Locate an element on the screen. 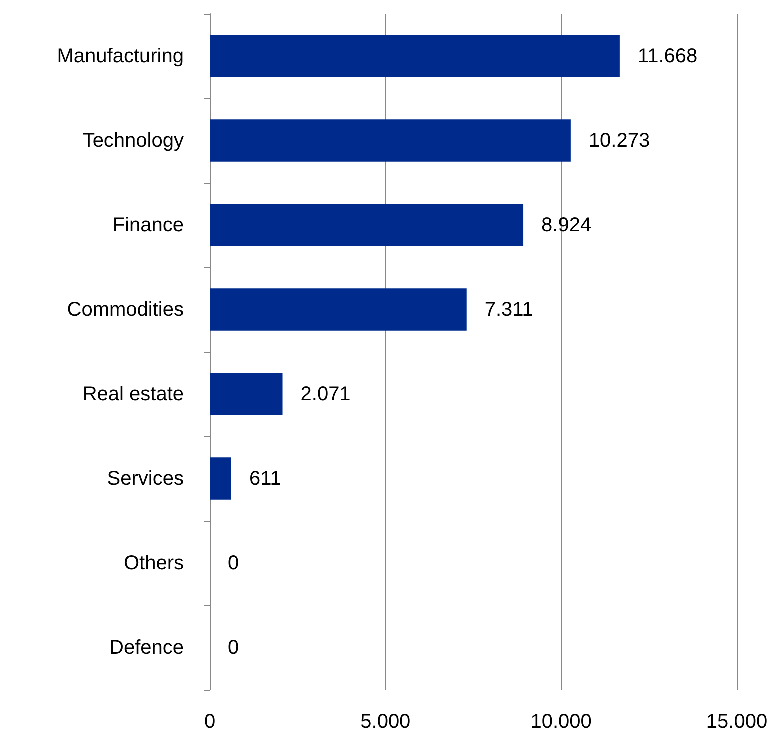 This screenshot has height=747, width=780. x-tick-label: 10.000 is located at coordinates (561, 722).